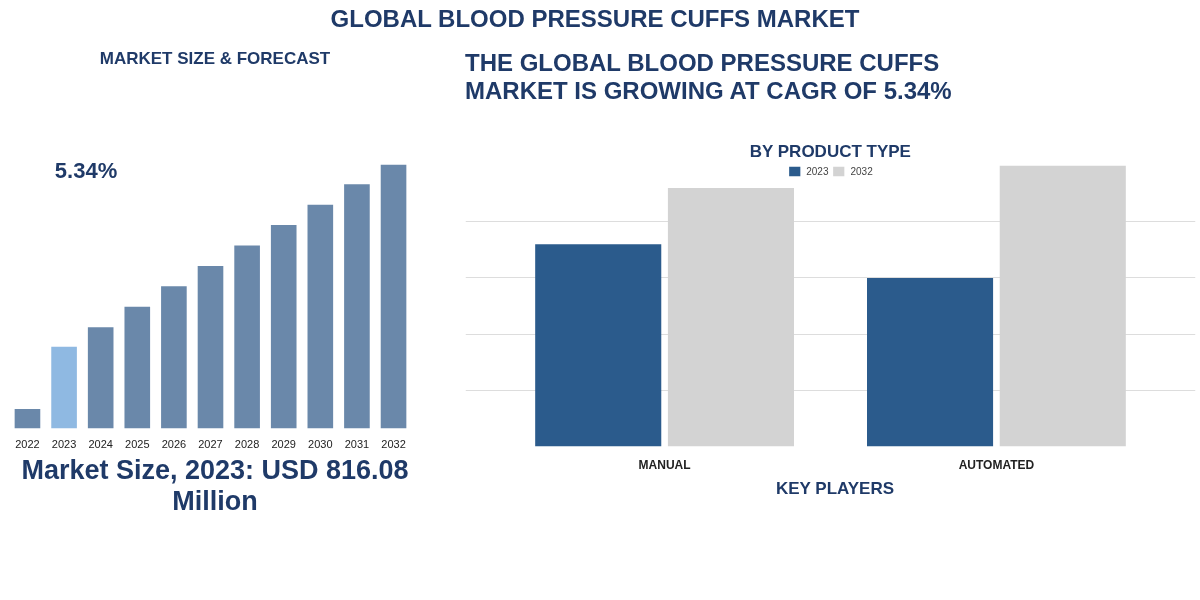  What do you see at coordinates (215, 59) in the screenshot?
I see `chart-title: MARKET SIZE & FORECAST` at bounding box center [215, 59].